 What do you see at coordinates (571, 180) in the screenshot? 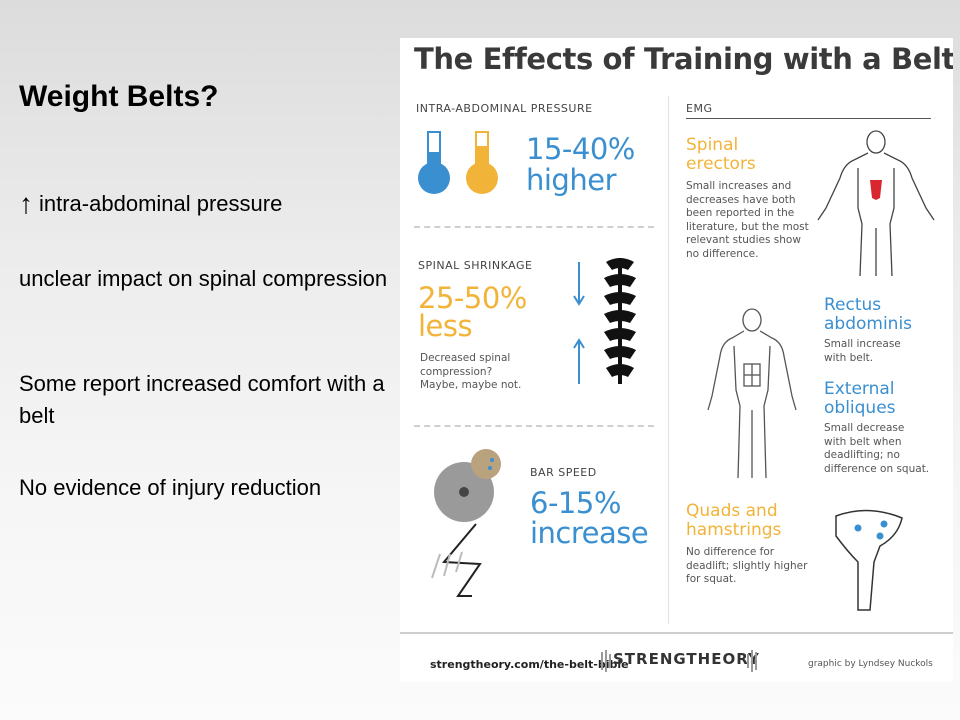
I see `pressure-word: higher` at bounding box center [571, 180].